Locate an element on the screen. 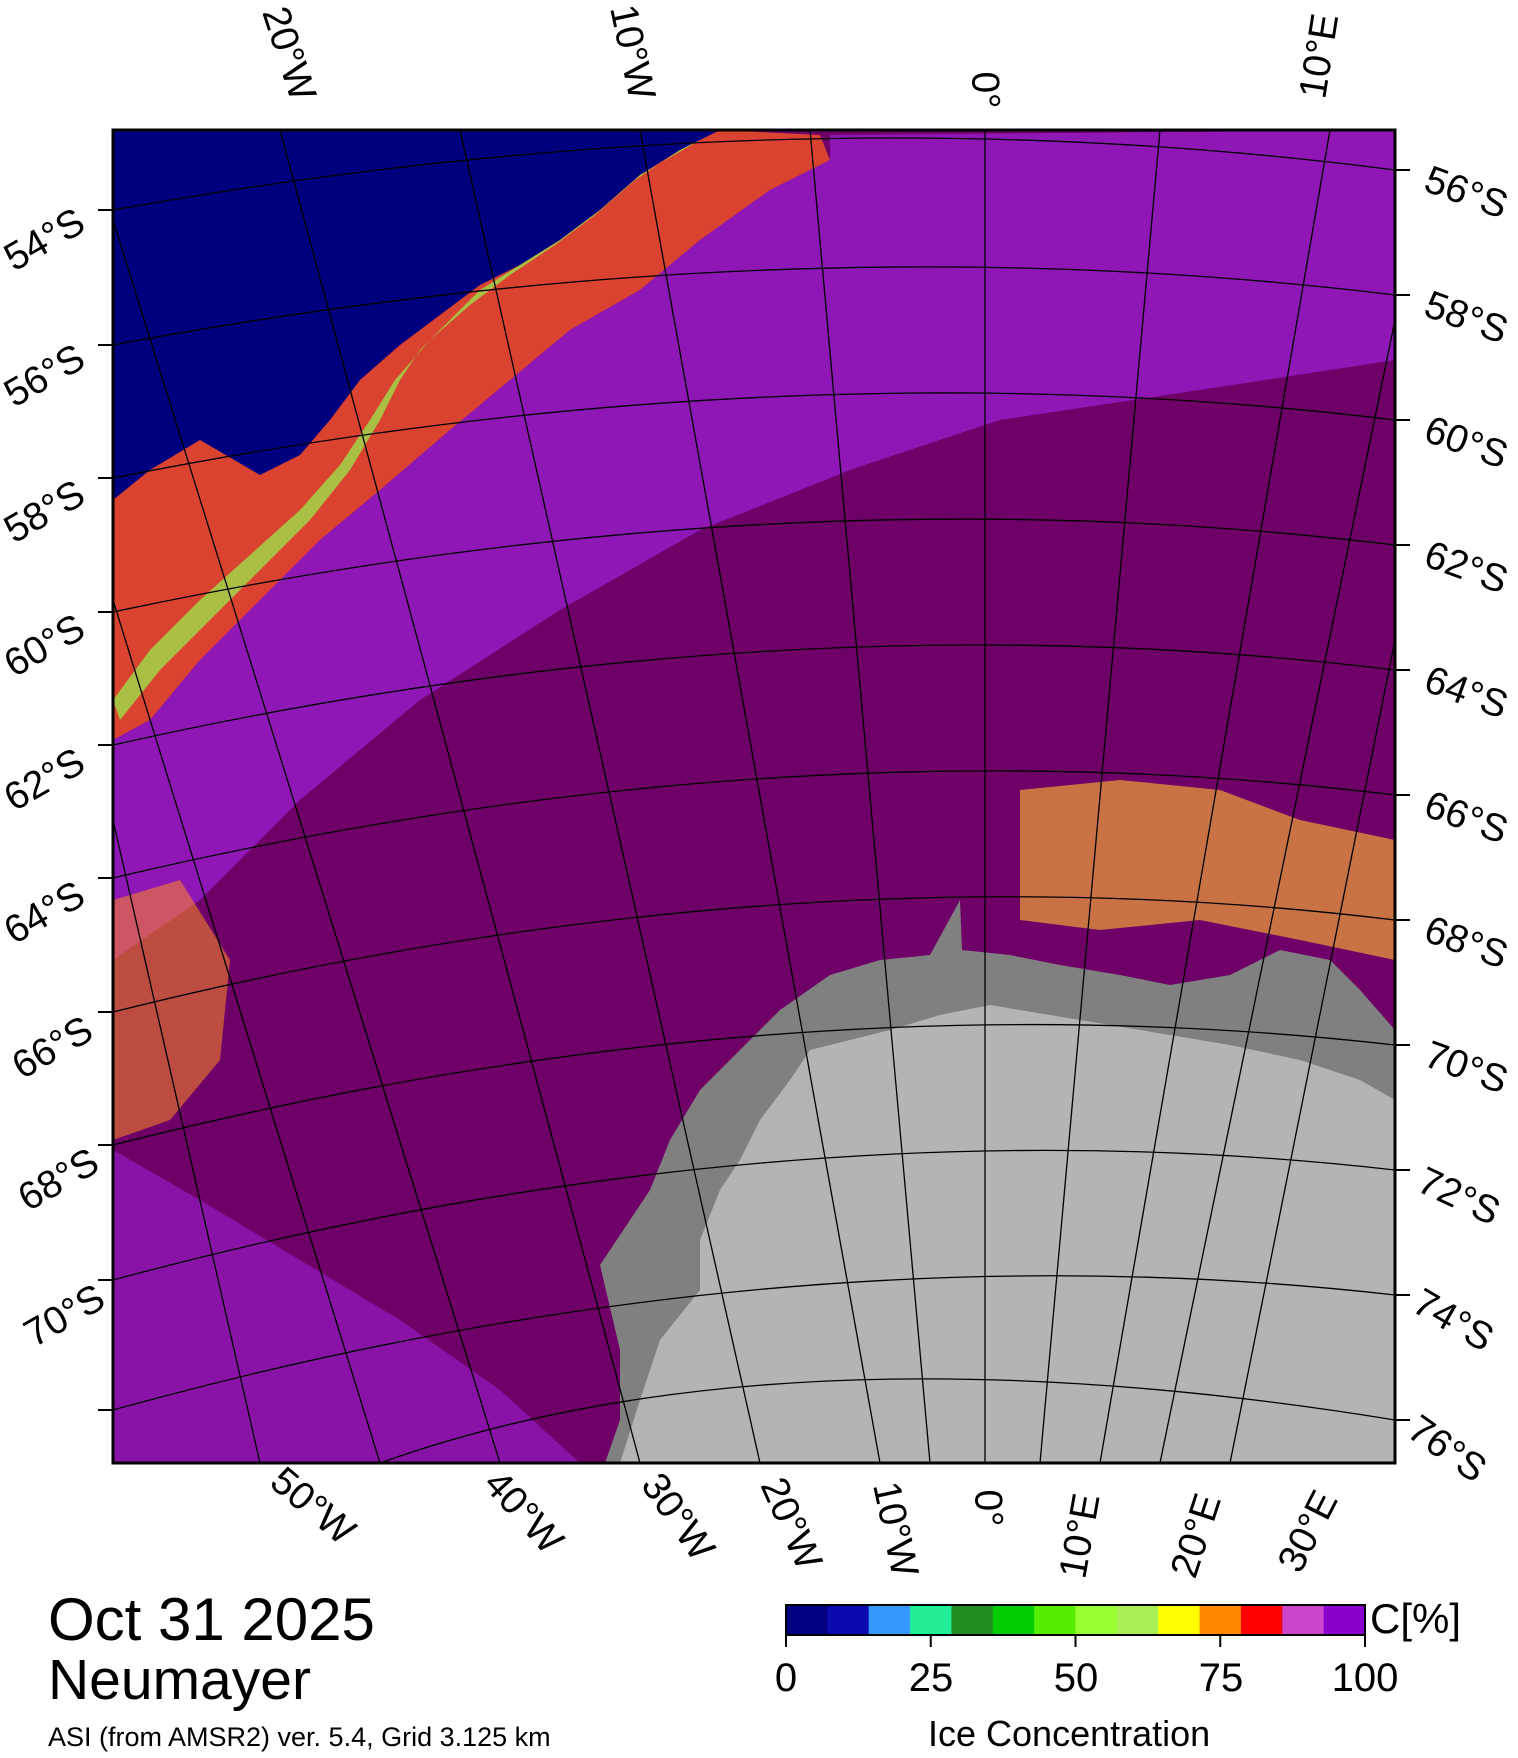 The height and width of the screenshot is (1758, 1518). colorbar is located at coordinates (1075, 1625).